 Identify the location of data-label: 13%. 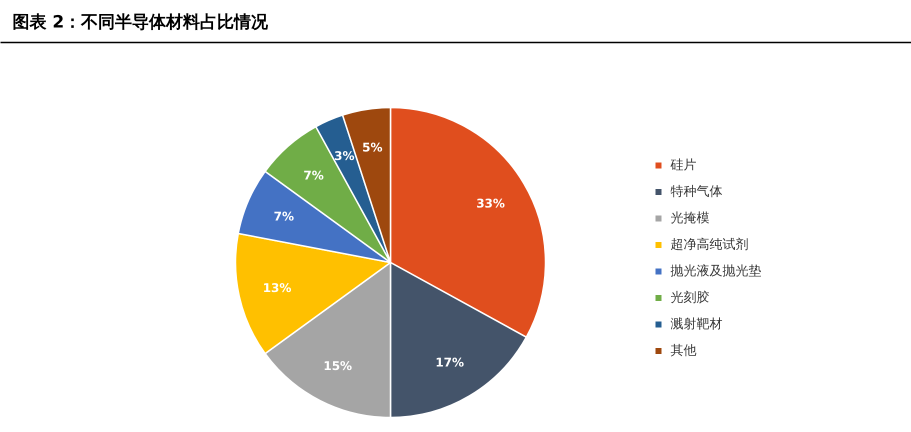
(277, 287).